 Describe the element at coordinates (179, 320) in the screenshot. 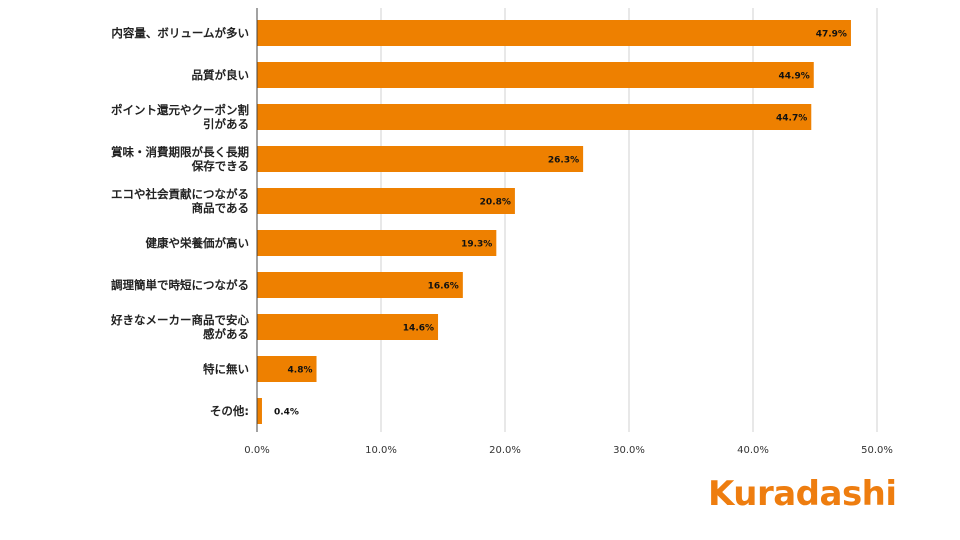

I see `category-label: 好きなメーカー商品で安心` at that location.